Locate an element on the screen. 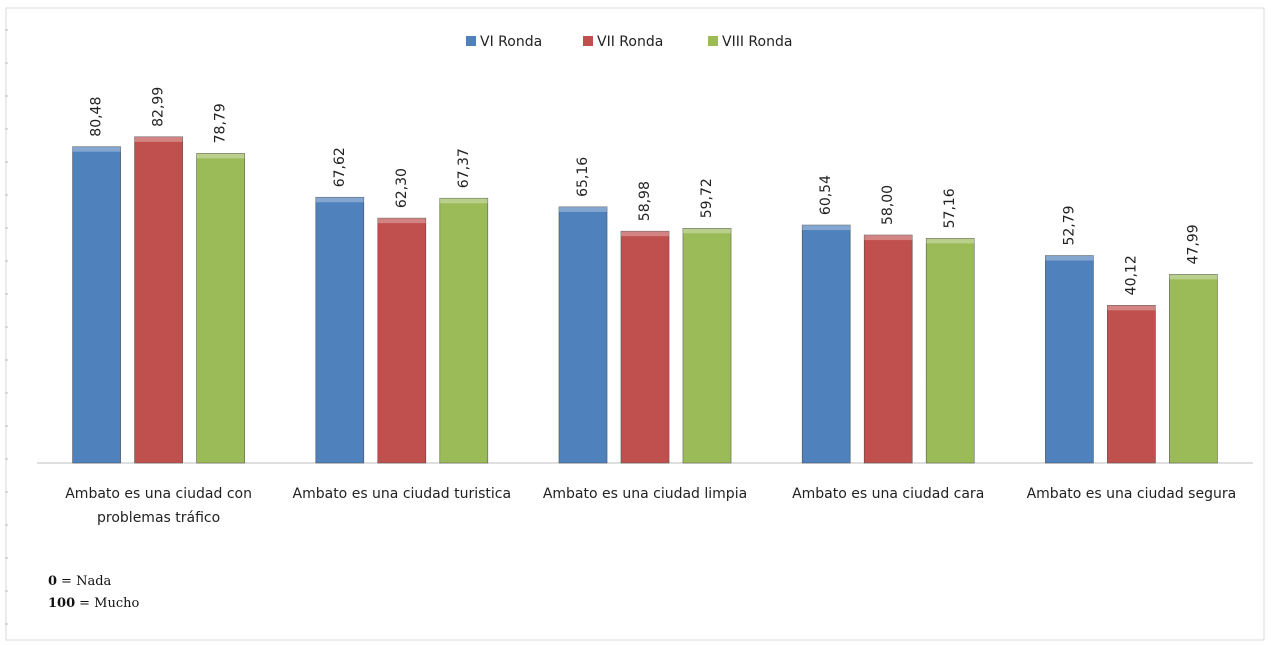 The width and height of the screenshot is (1271, 645). note: 0 = Nada is located at coordinates (79, 581).